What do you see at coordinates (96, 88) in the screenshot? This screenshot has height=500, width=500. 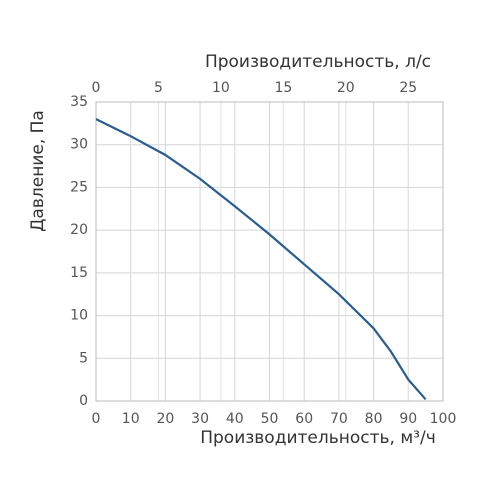 I see `top-tick-label: 0` at bounding box center [96, 88].